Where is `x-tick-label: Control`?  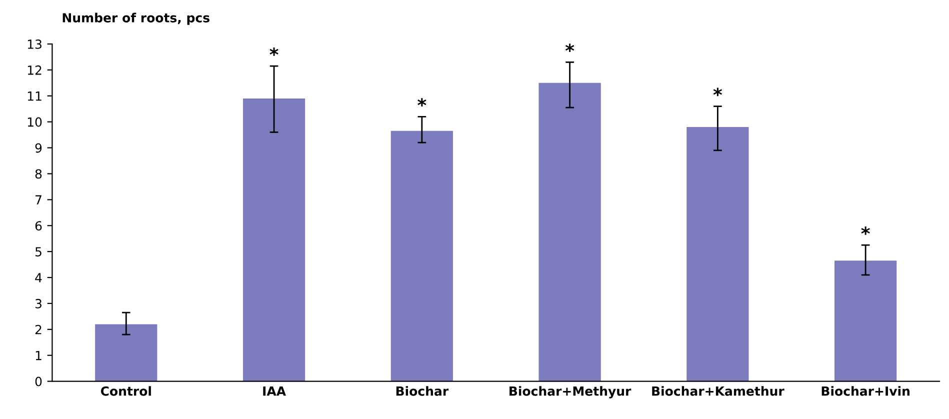
x-tick-label: Control is located at coordinates (125, 391).